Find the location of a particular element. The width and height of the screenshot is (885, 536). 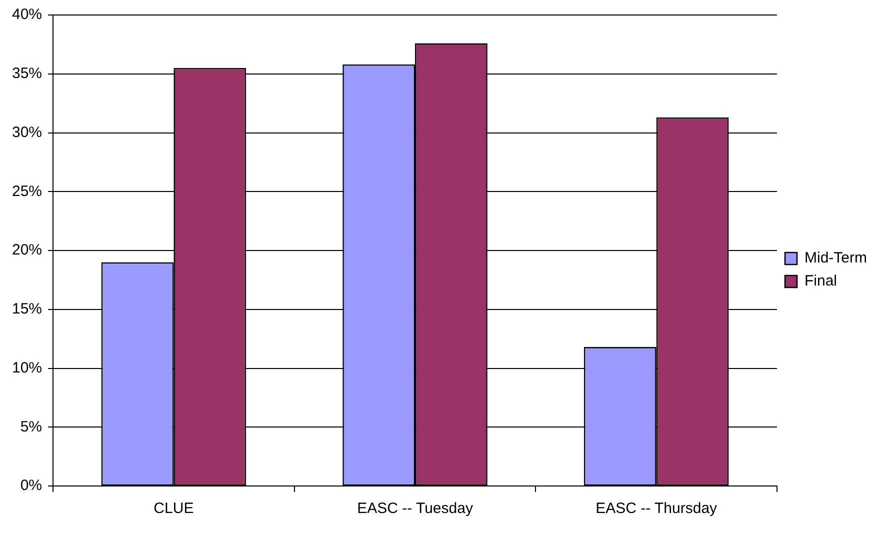

y-tick-label: 15% is located at coordinates (27, 309).